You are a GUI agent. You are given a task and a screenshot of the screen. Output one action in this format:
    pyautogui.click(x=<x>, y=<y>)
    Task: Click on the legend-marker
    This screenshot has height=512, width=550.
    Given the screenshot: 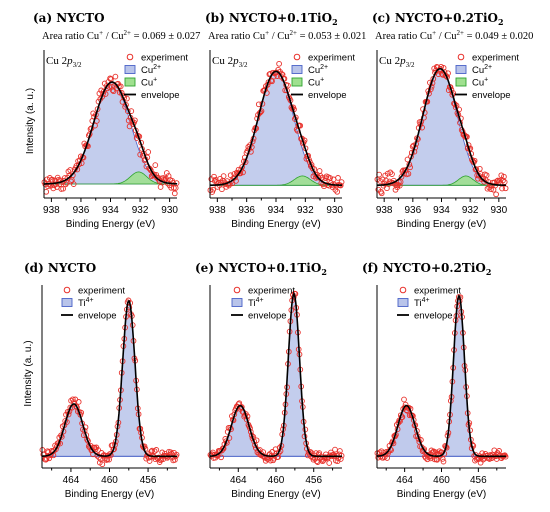 What is the action you would take?
    pyautogui.click(x=297, y=57)
    